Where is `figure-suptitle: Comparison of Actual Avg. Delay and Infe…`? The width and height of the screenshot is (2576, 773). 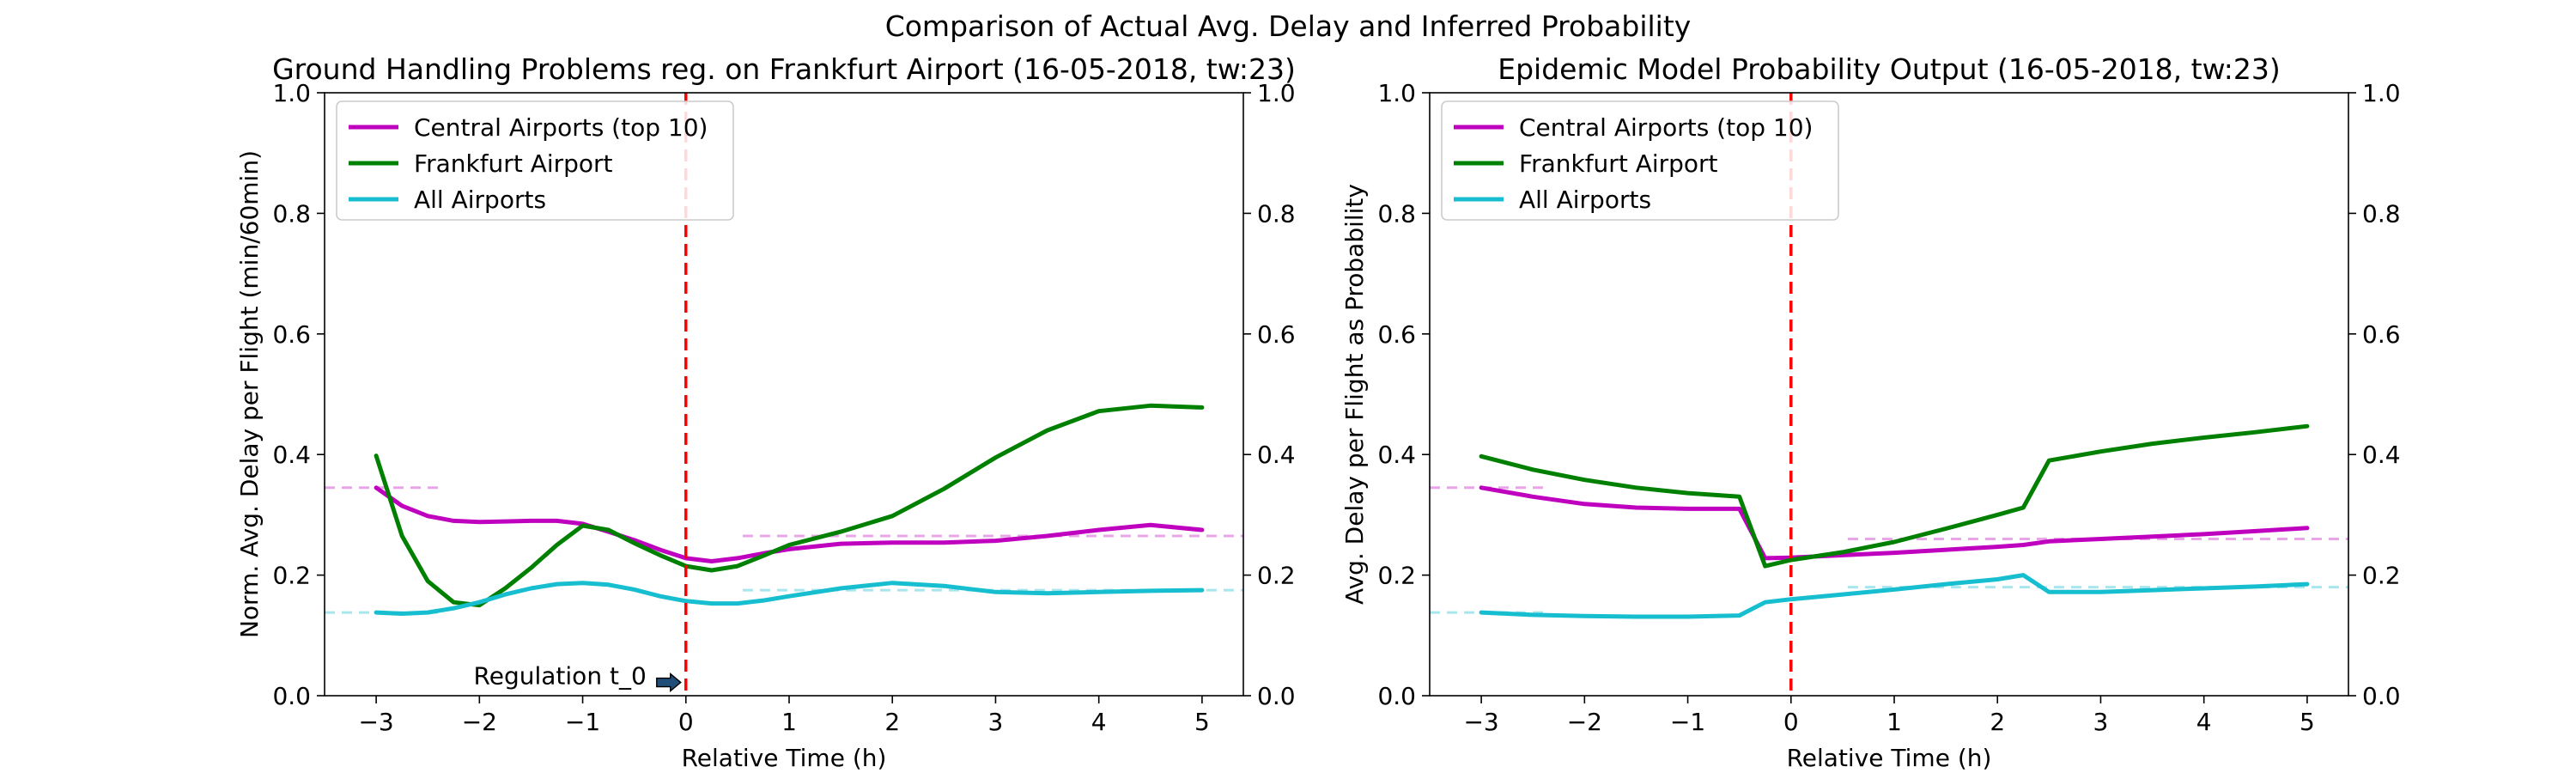
figure-suptitle: Comparison of Actual Avg. Delay and Infe… is located at coordinates (1288, 26).